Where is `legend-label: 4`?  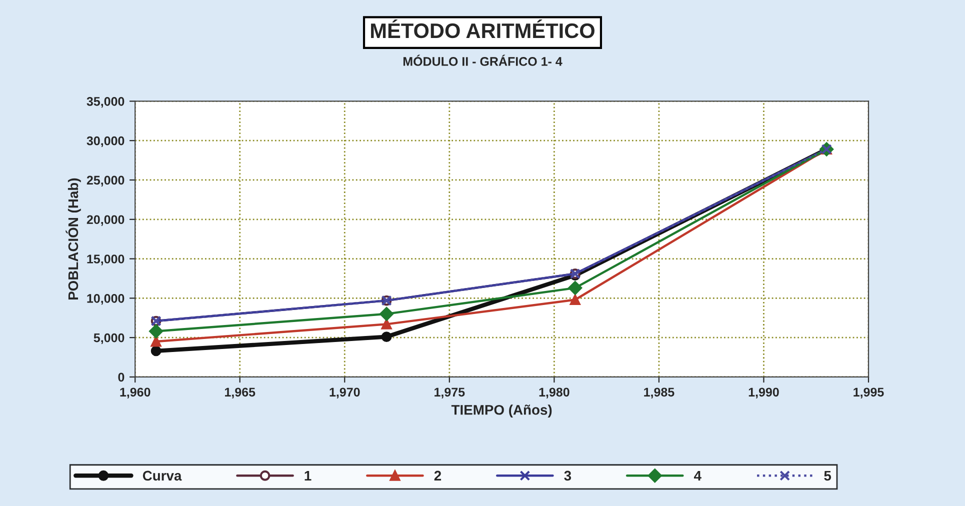
legend-label: 4 is located at coordinates (698, 475).